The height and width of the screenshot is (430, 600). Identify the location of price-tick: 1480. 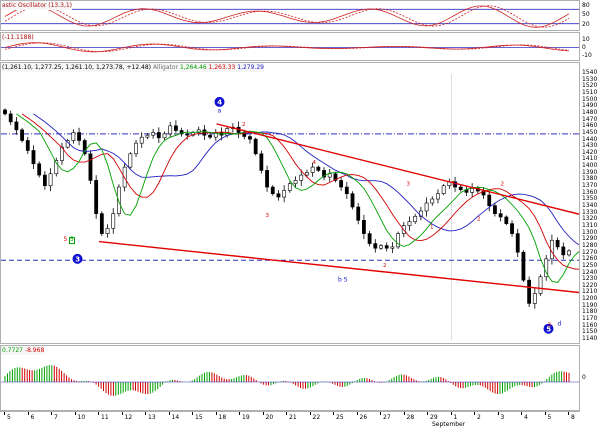
(590, 112).